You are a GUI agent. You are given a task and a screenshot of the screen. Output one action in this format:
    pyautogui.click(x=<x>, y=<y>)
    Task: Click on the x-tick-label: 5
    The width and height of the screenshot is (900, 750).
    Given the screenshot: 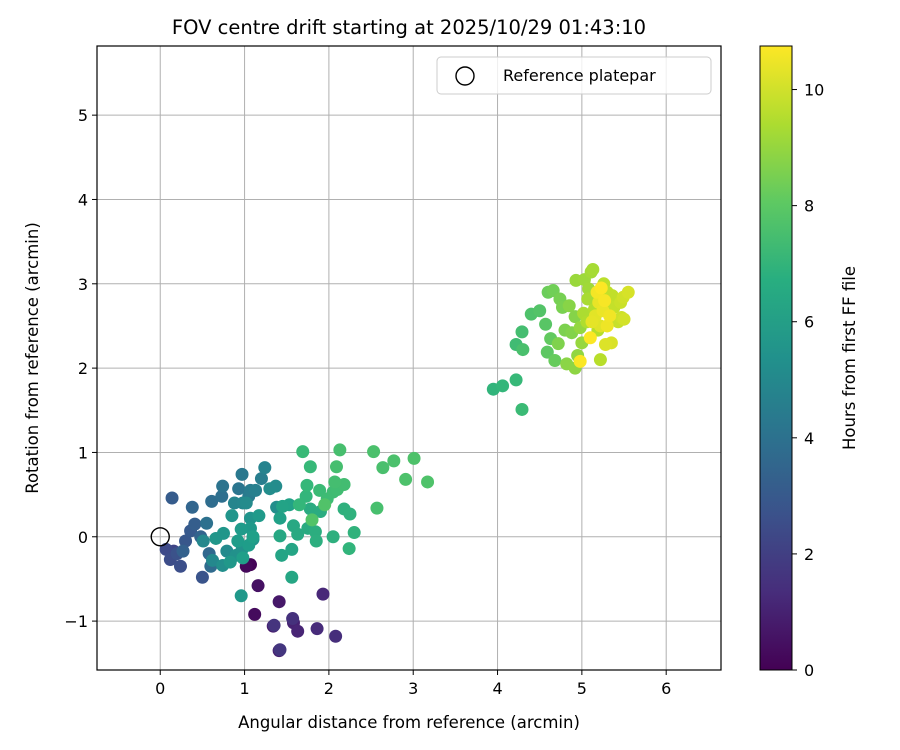 What is the action you would take?
    pyautogui.click(x=582, y=688)
    